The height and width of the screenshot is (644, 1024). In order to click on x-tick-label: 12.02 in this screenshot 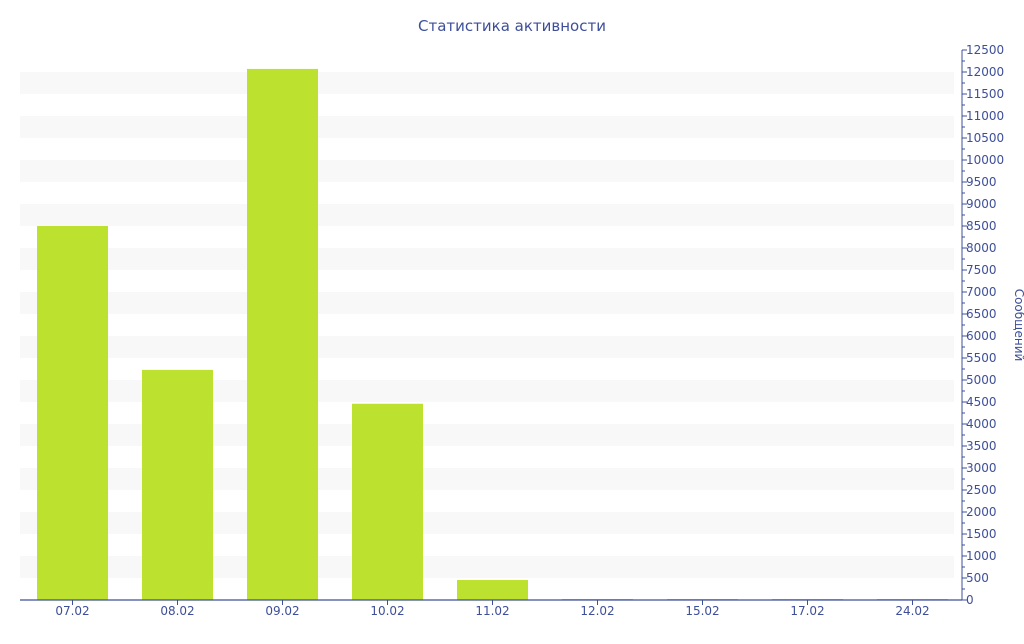, I will do `click(597, 611)`.